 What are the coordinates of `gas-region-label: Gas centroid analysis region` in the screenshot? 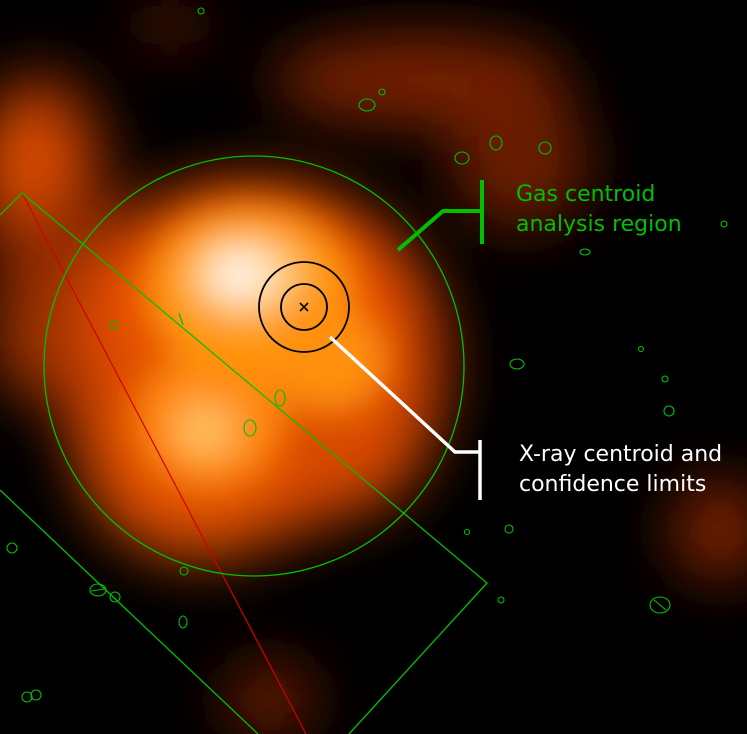 It's located at (599, 210).